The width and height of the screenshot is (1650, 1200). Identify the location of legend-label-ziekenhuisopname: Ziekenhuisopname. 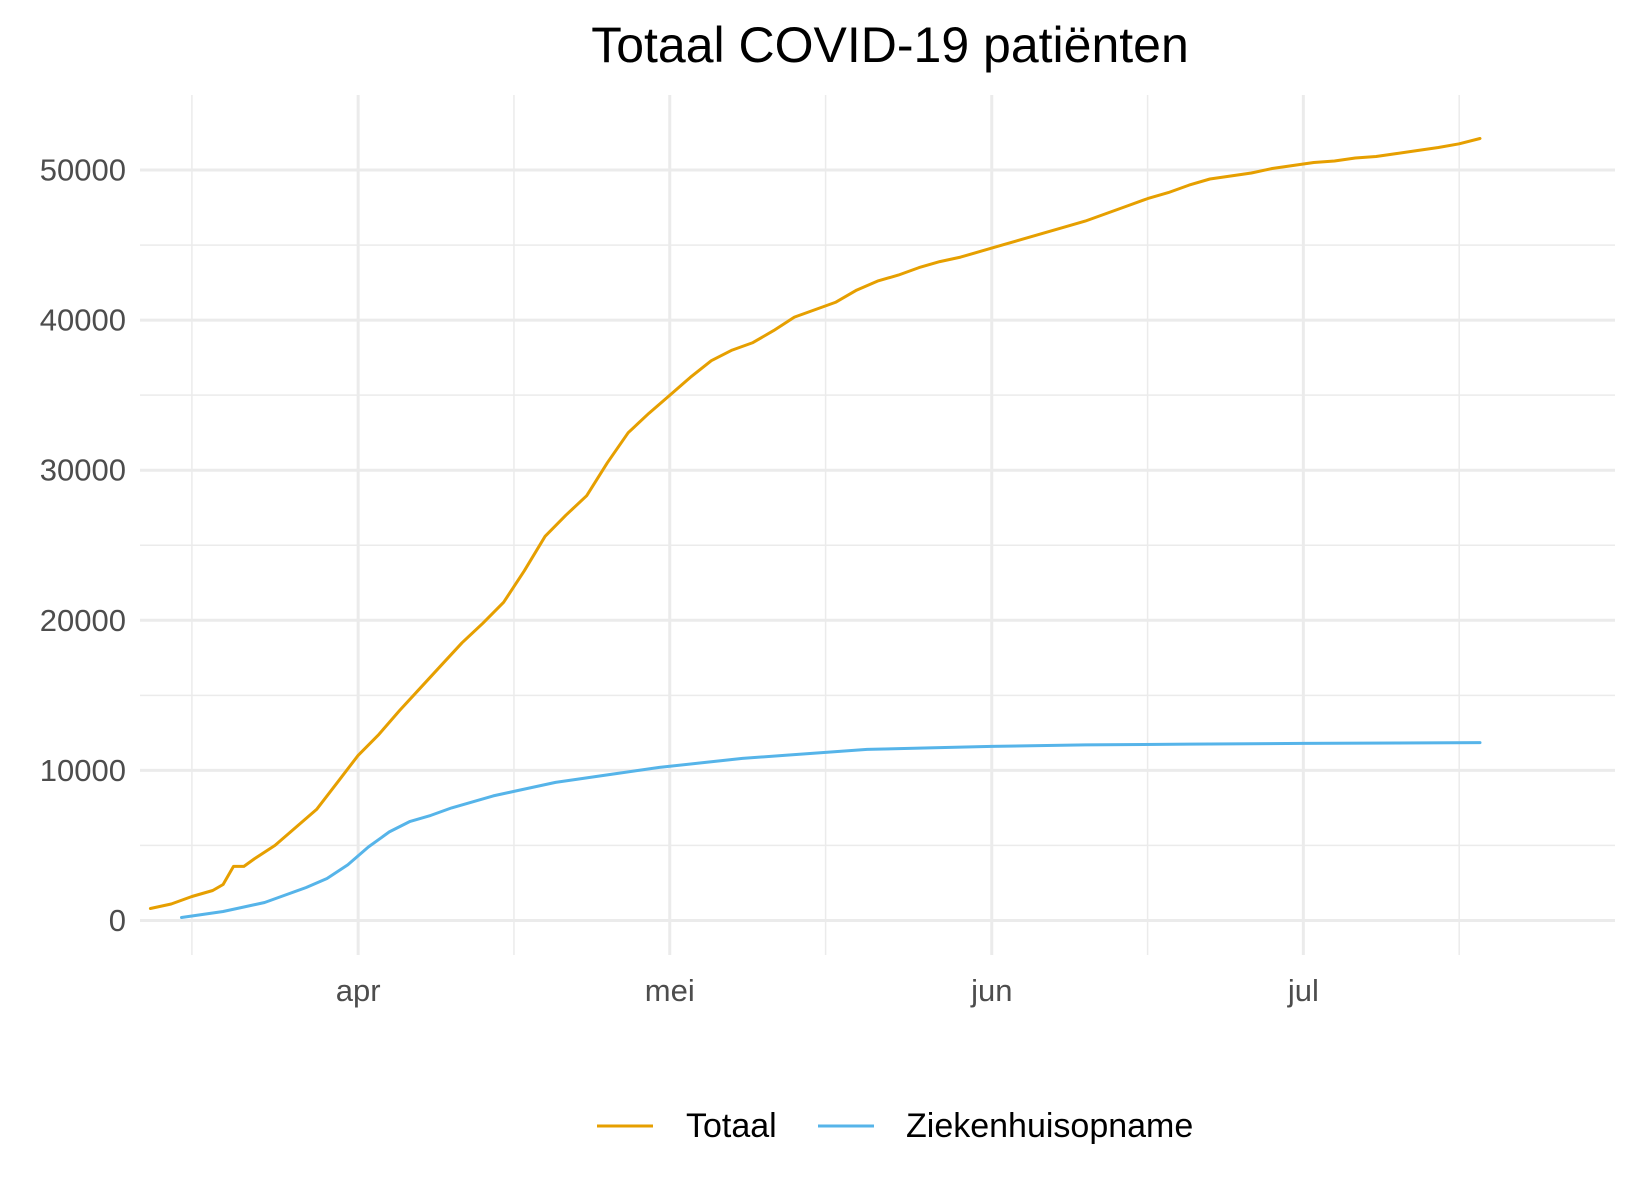
(1049, 1126).